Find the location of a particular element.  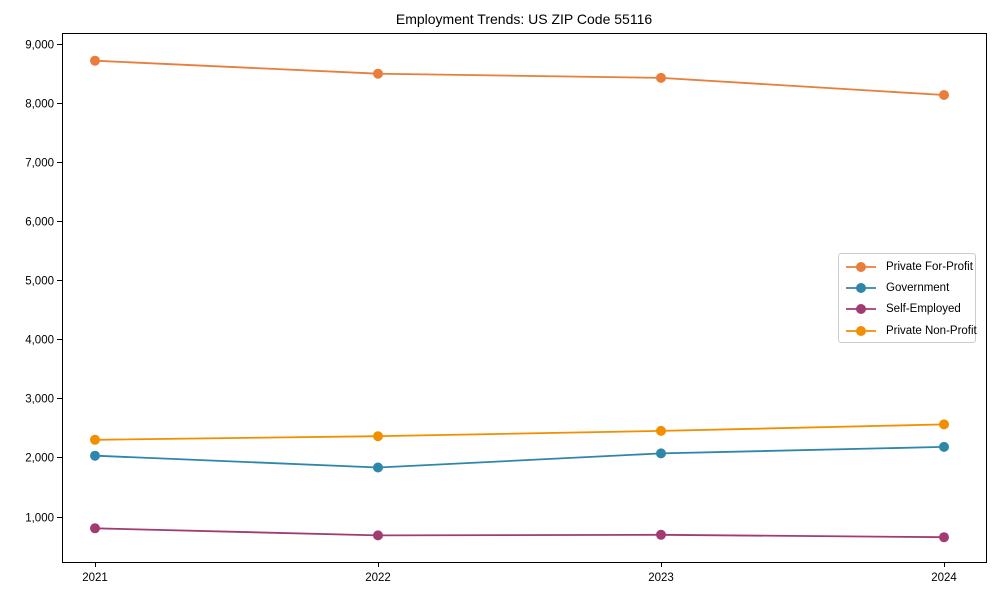

legend-item-private-for-profit: Private For-Profit is located at coordinates (910, 266).